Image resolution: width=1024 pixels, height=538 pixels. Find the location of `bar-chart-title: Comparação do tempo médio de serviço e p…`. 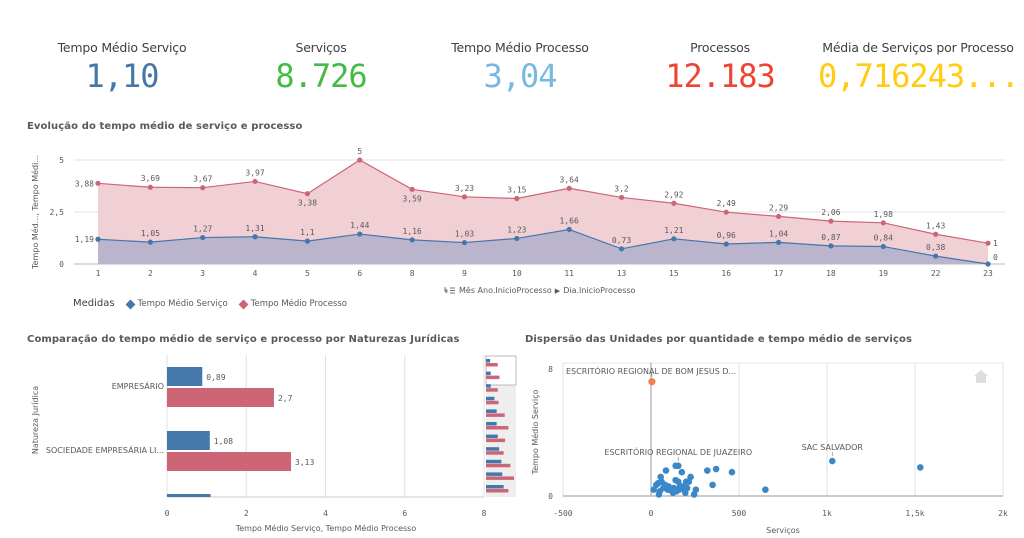

bar-chart-title: Comparação do tempo médio de serviço e p… is located at coordinates (243, 339).